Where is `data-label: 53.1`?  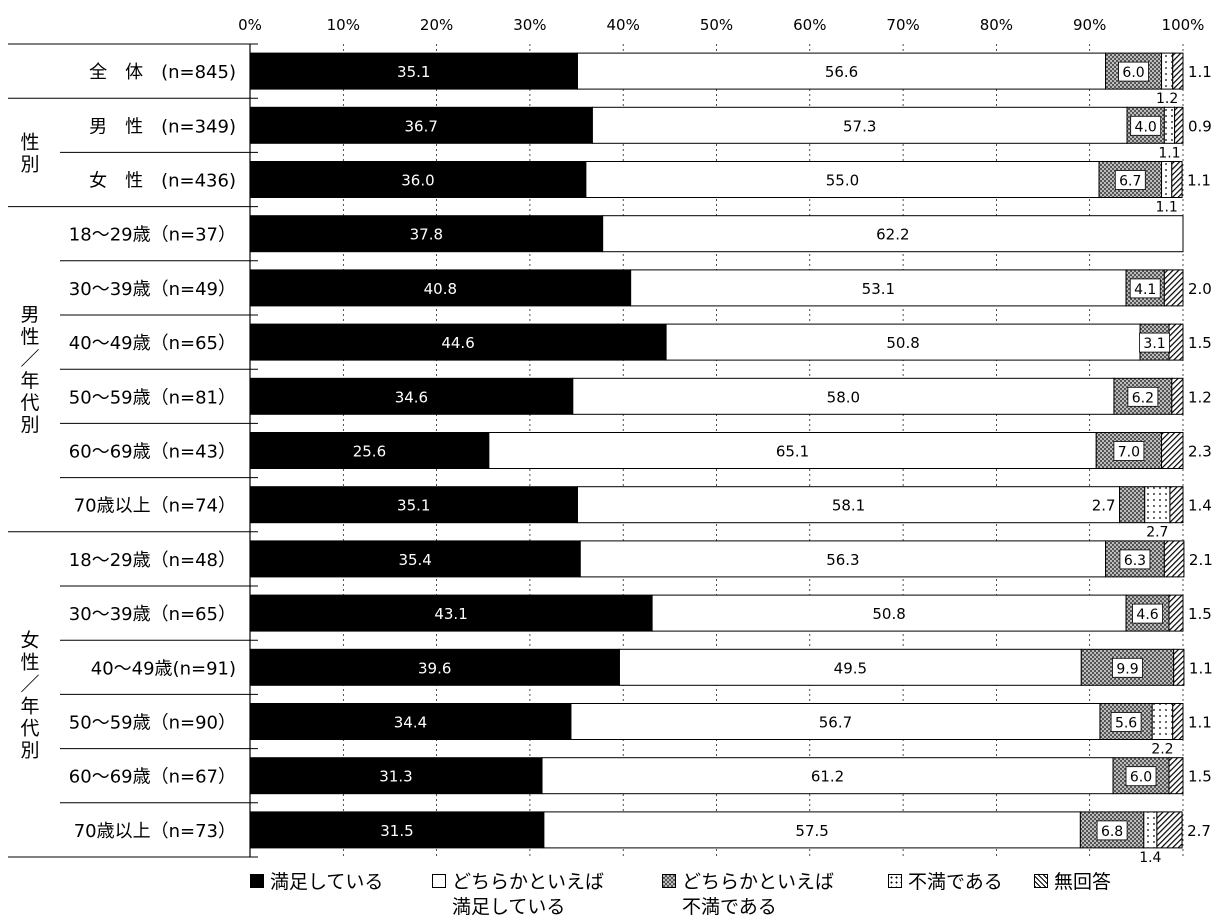 data-label: 53.1 is located at coordinates (878, 289).